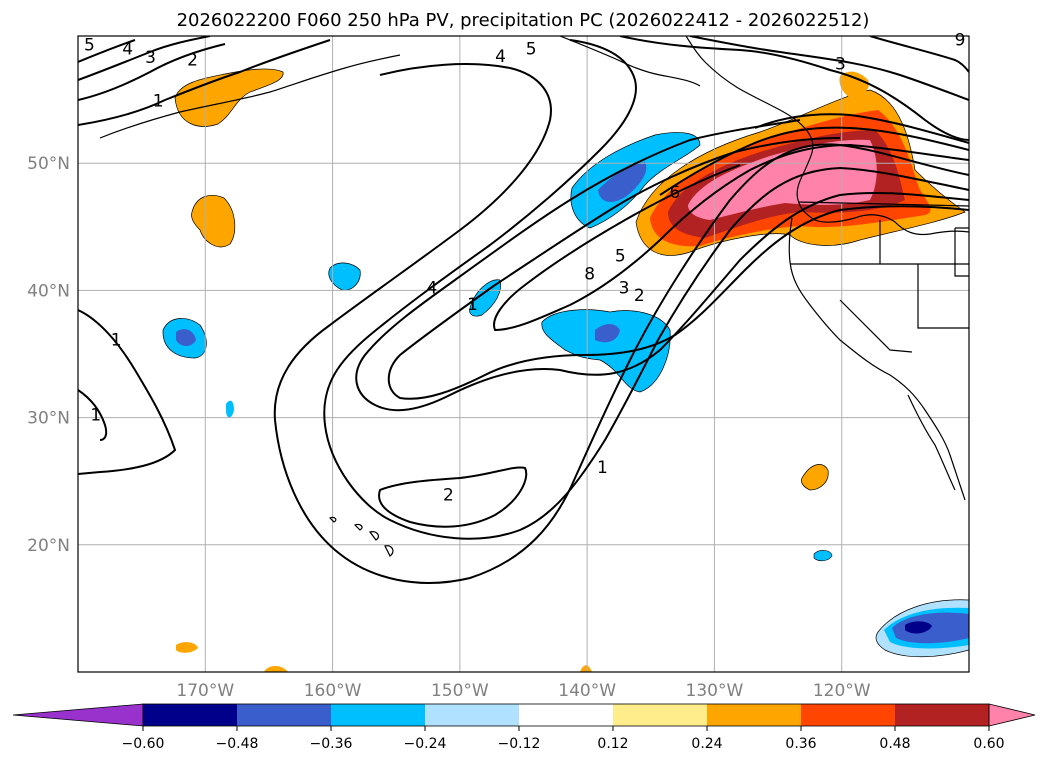 The image size is (1047, 765). I want to click on precip-blob-pink, so click(782, 179).